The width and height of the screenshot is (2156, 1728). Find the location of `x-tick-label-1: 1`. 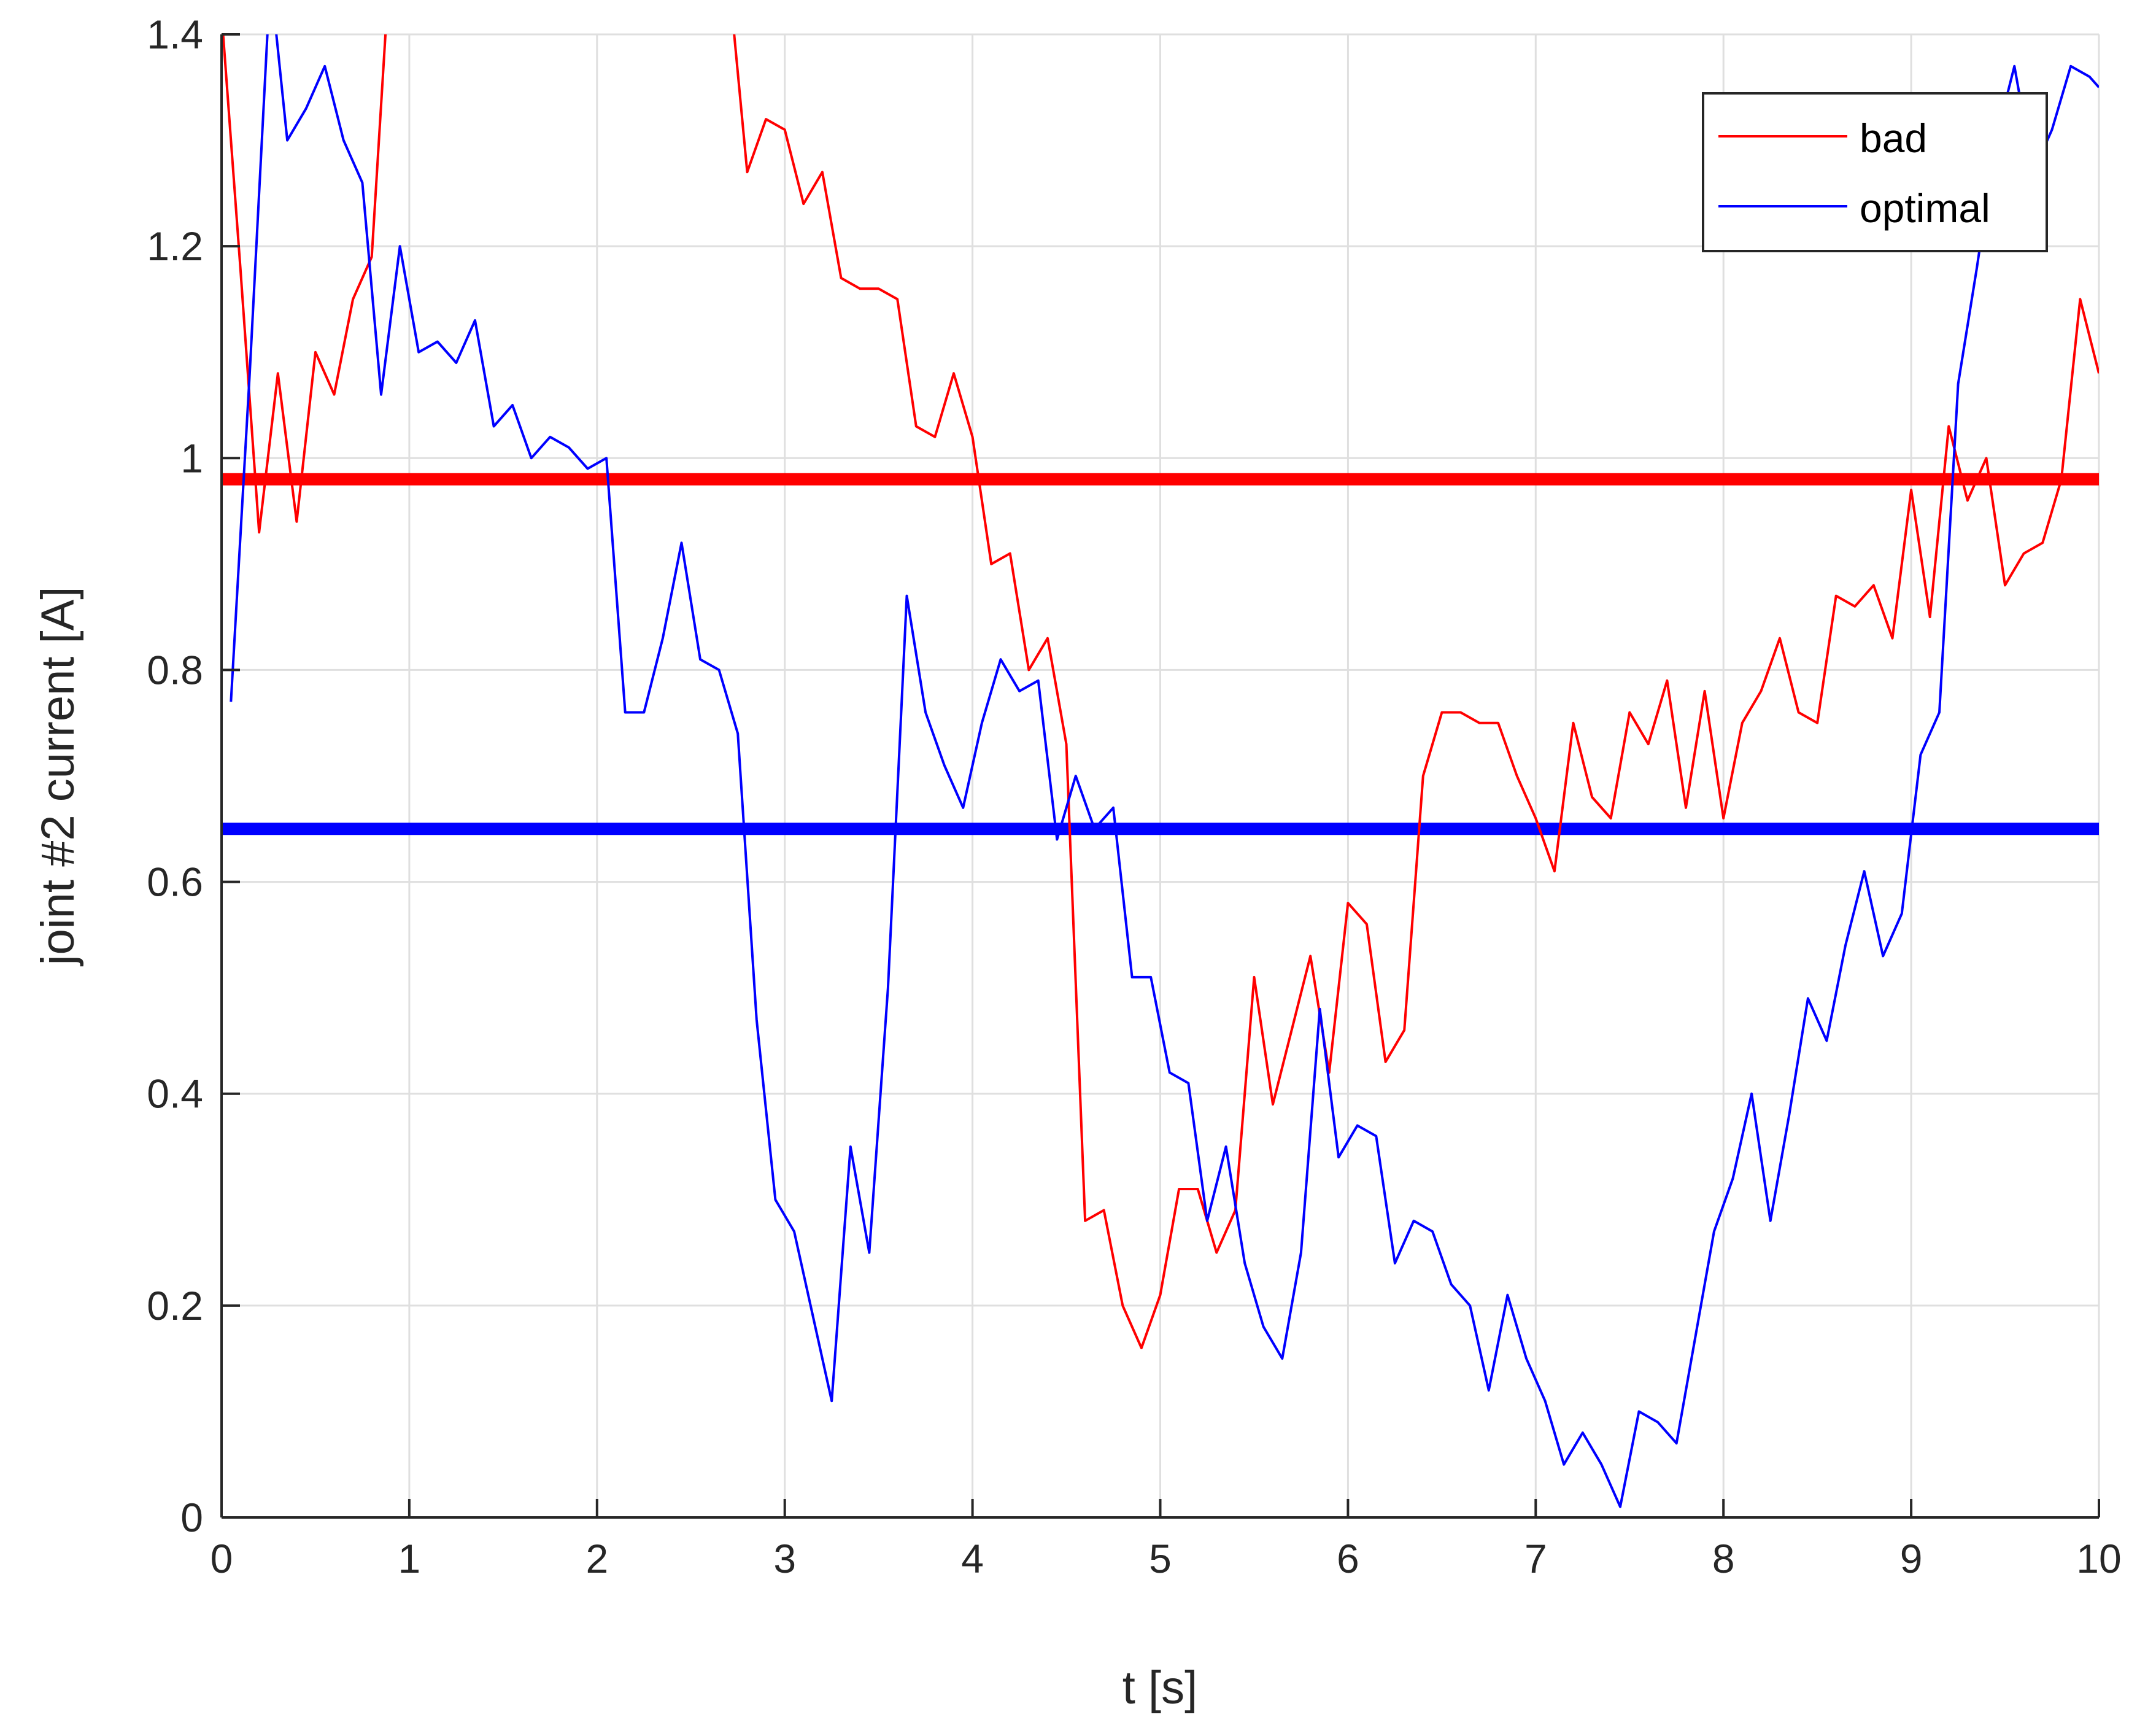

x-tick-label-1: 1 is located at coordinates (409, 1558).